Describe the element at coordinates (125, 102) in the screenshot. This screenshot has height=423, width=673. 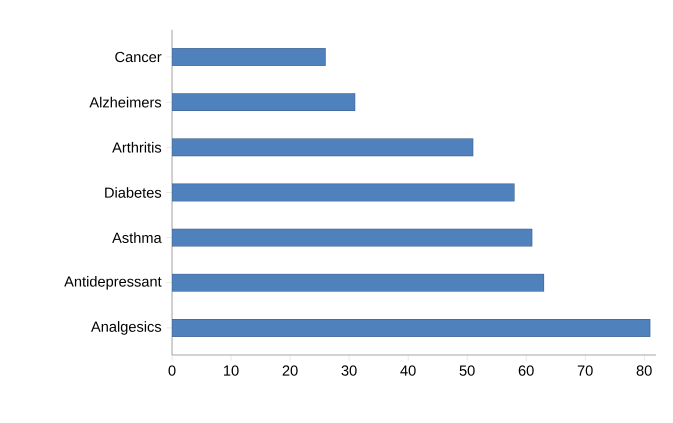
I see `y-tick-label: Alzheimers` at that location.